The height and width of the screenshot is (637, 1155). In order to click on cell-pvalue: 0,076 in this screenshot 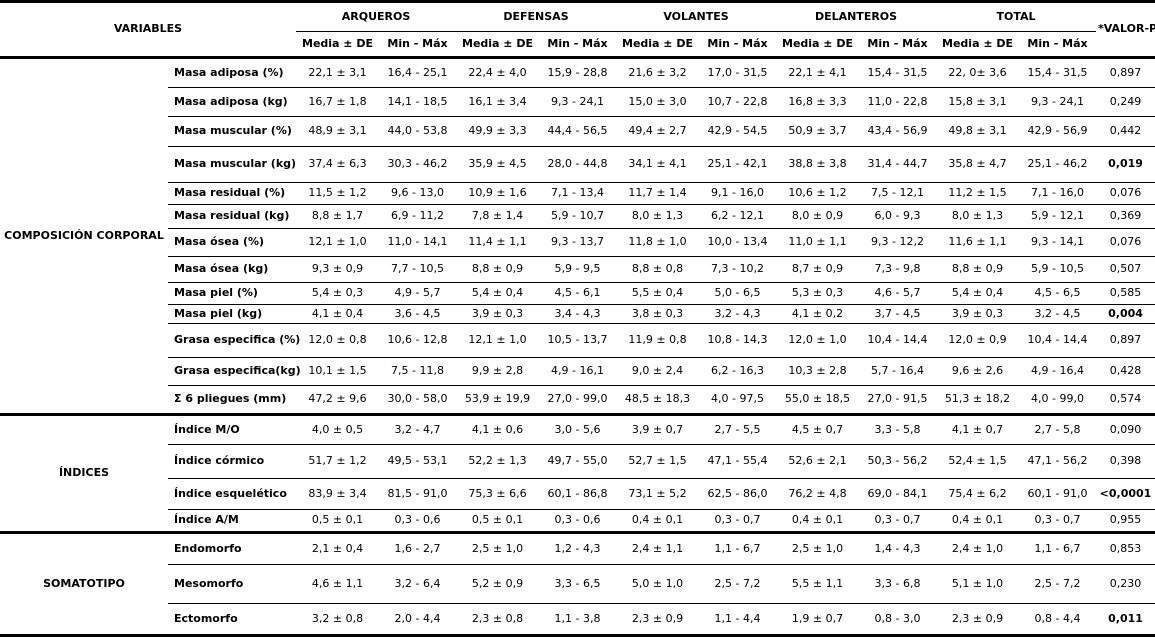, I will do `click(1125, 193)`.